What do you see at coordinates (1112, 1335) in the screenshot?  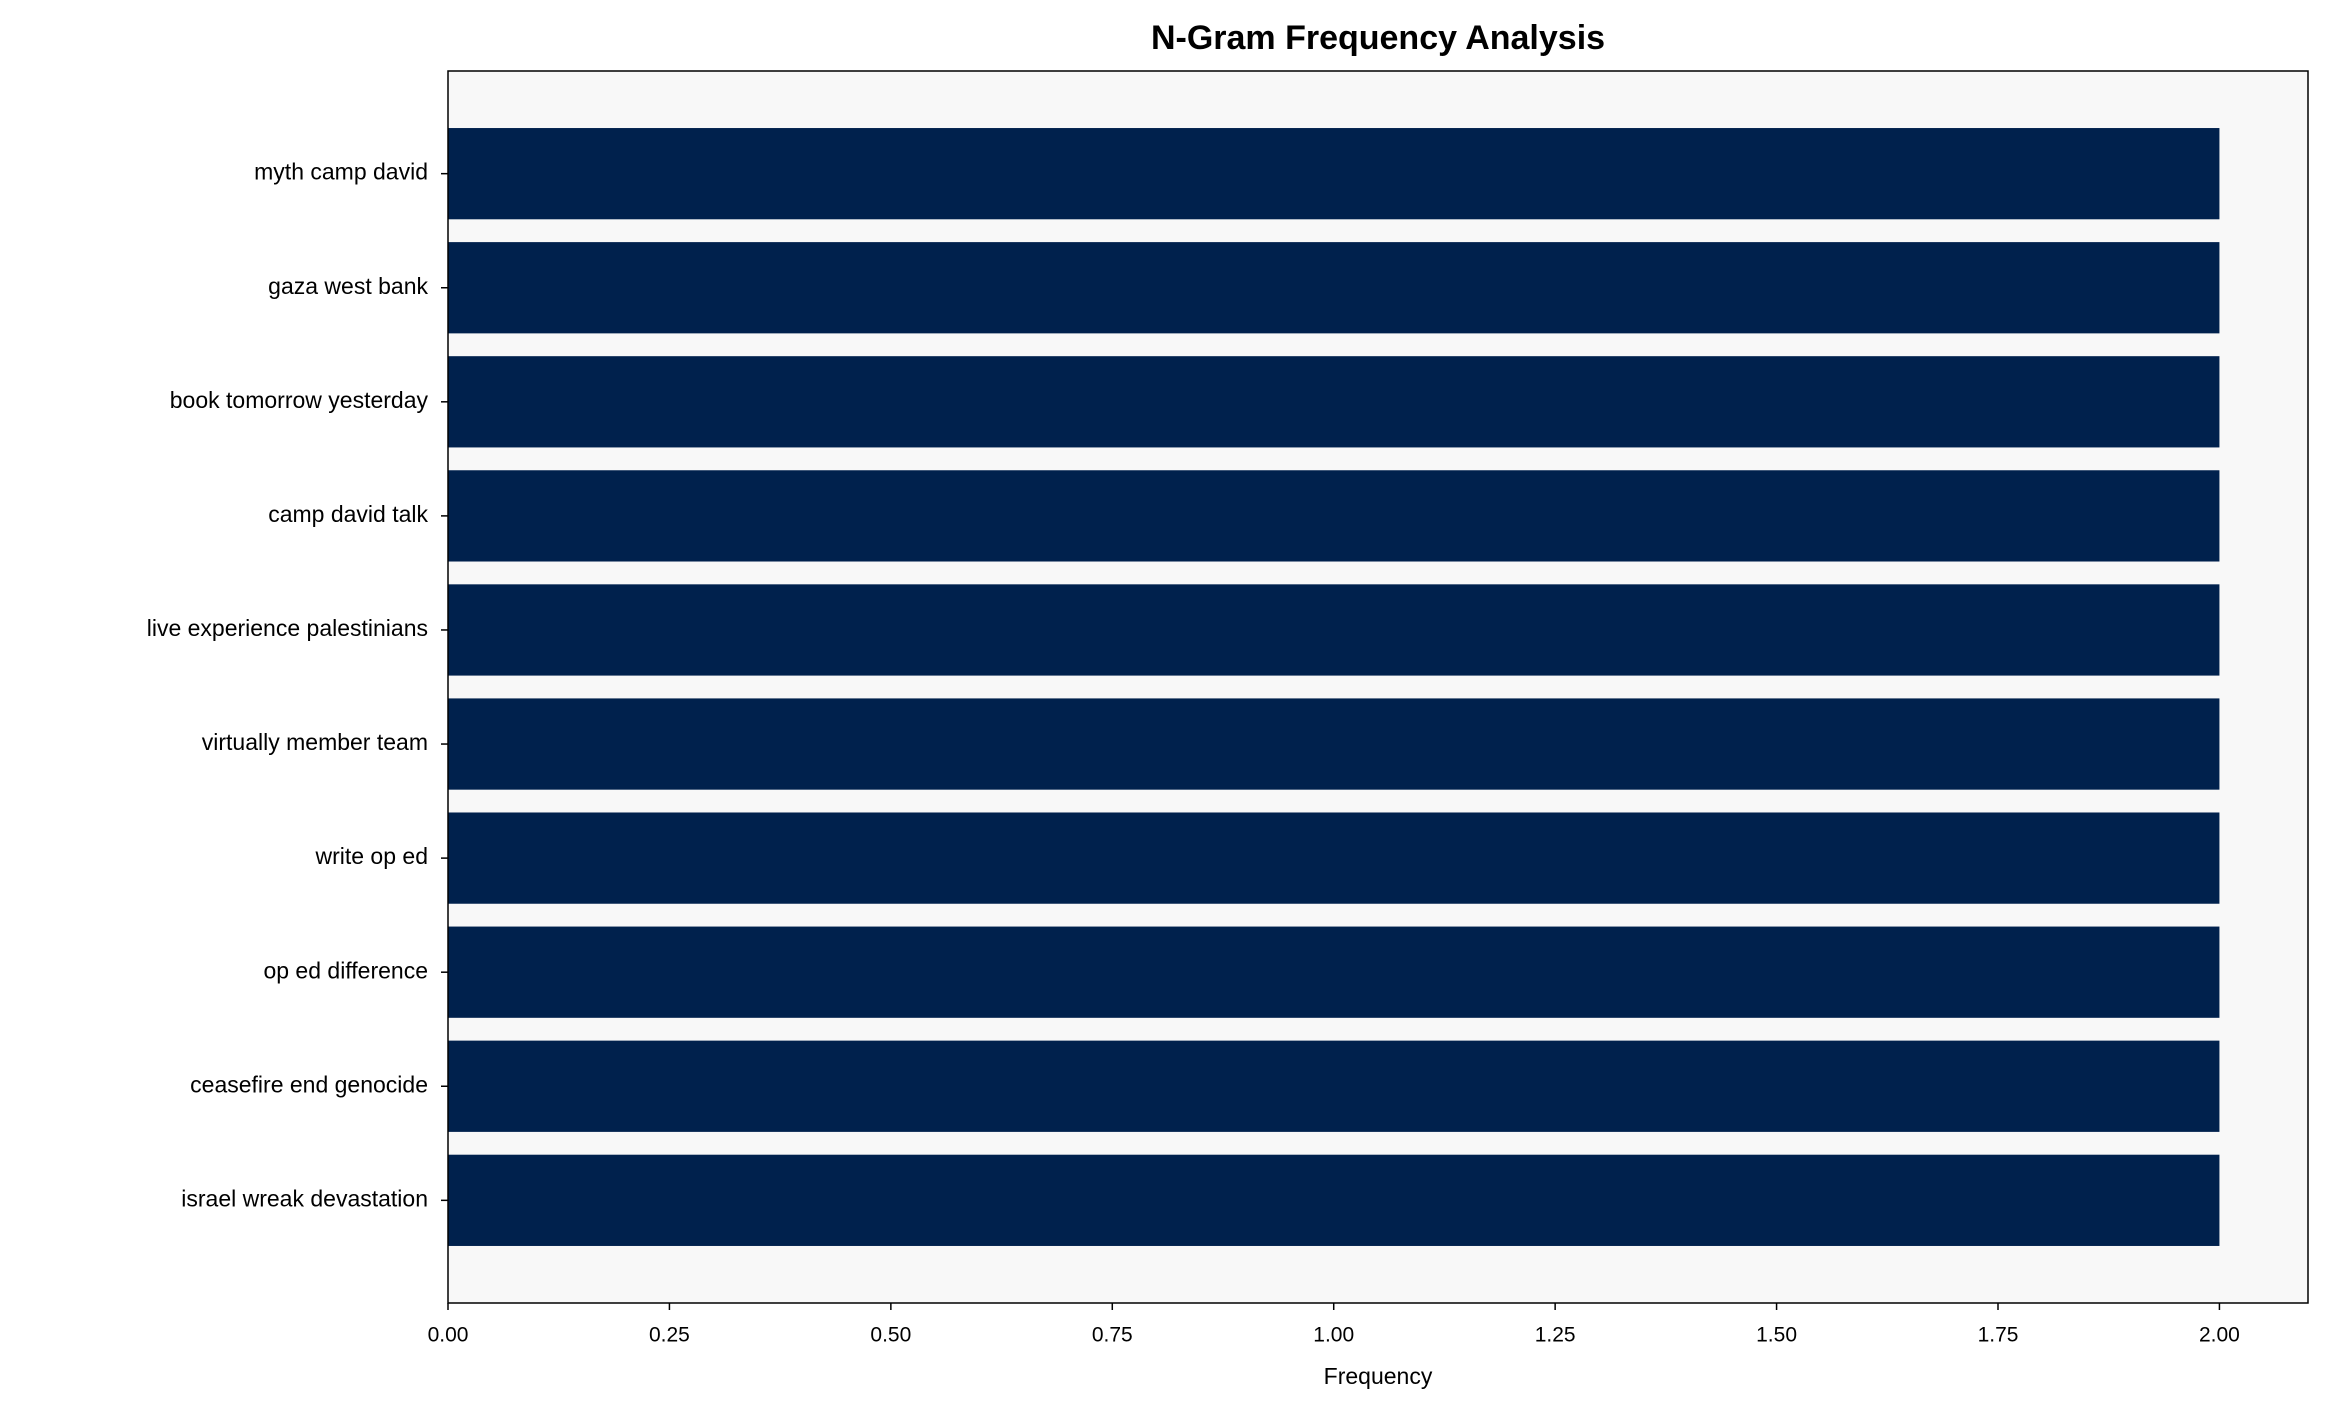 I see `x-tick-label: 0.75` at bounding box center [1112, 1335].